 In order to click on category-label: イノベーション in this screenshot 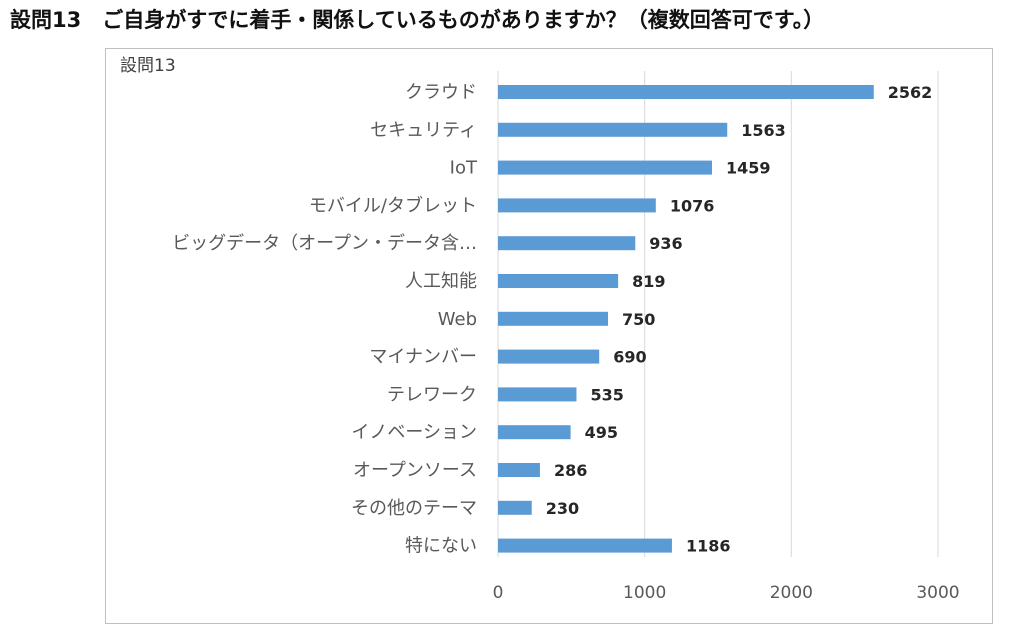, I will do `click(414, 432)`.